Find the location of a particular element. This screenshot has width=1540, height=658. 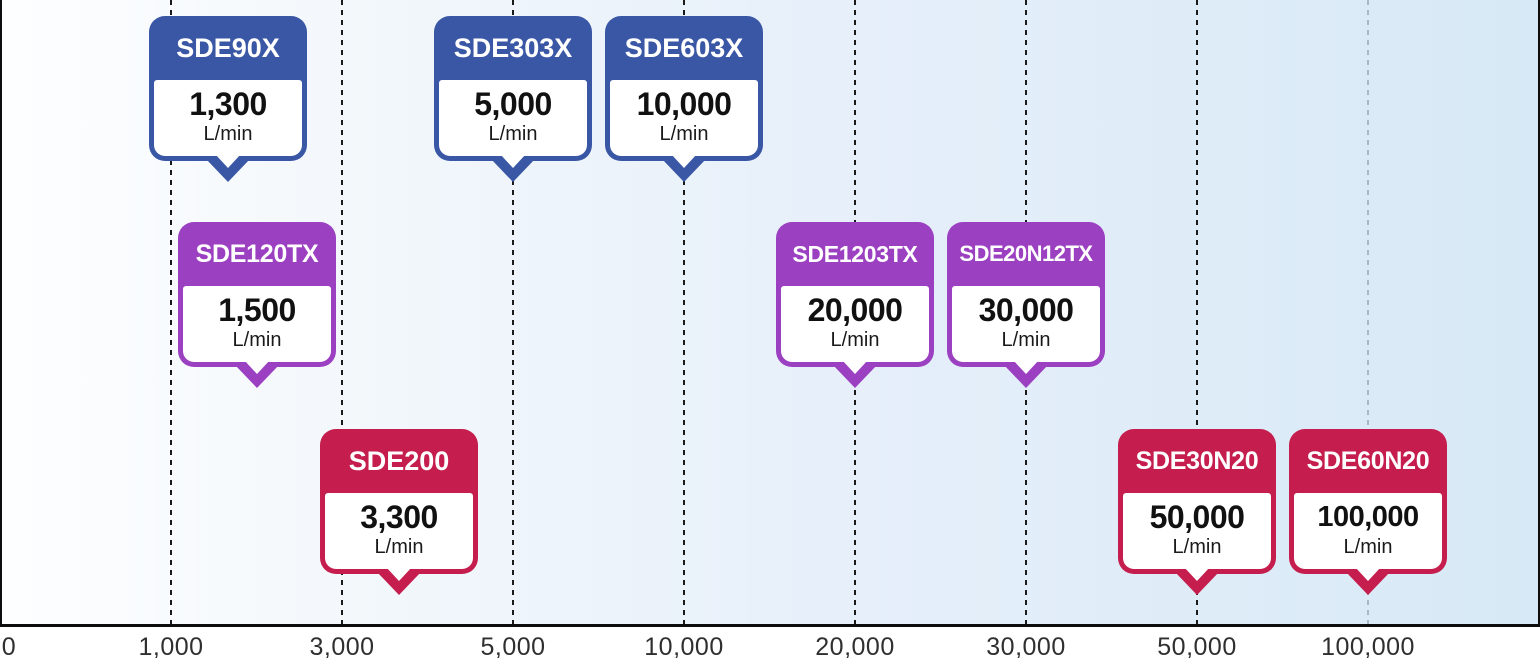

flow-value: 50,000 is located at coordinates (1197, 517).